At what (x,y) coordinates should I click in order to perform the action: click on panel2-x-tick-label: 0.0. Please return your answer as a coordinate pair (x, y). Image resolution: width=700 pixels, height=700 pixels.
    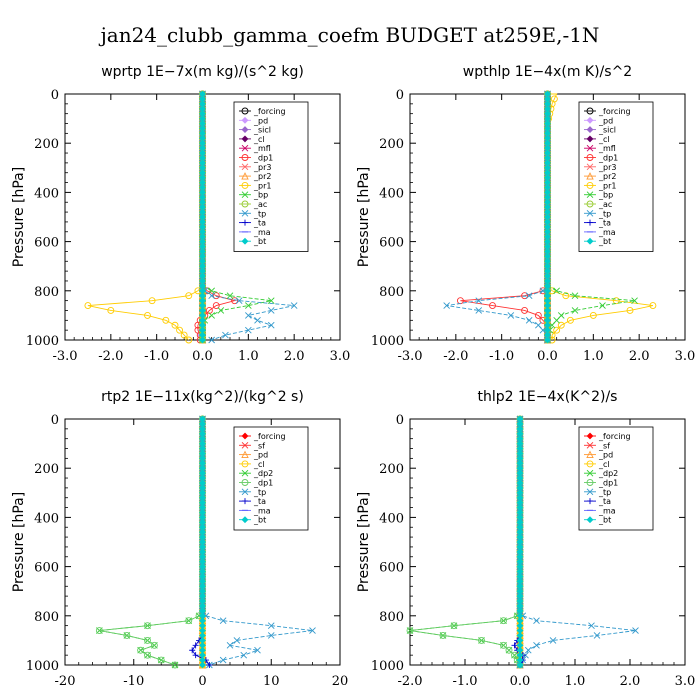
    Looking at the image, I should click on (547, 356).